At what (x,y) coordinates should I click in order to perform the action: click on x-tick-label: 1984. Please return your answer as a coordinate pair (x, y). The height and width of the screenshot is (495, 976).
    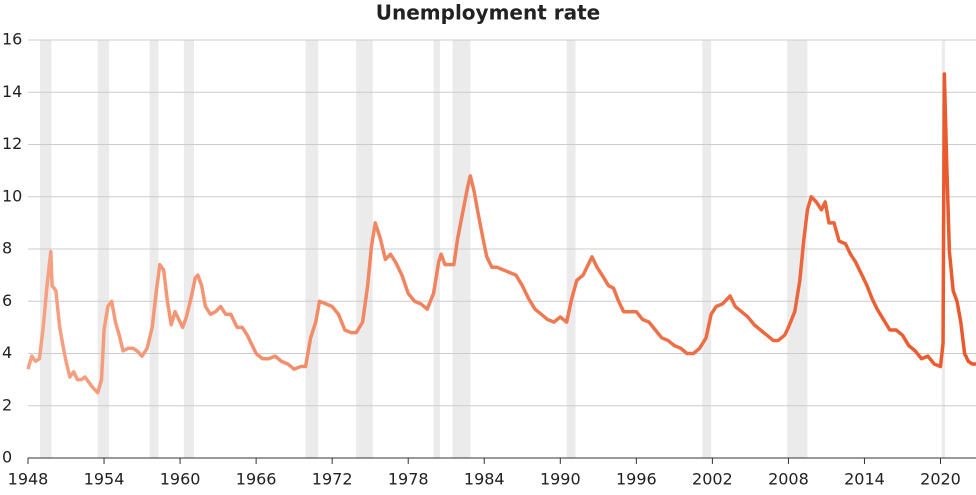
    Looking at the image, I should click on (484, 479).